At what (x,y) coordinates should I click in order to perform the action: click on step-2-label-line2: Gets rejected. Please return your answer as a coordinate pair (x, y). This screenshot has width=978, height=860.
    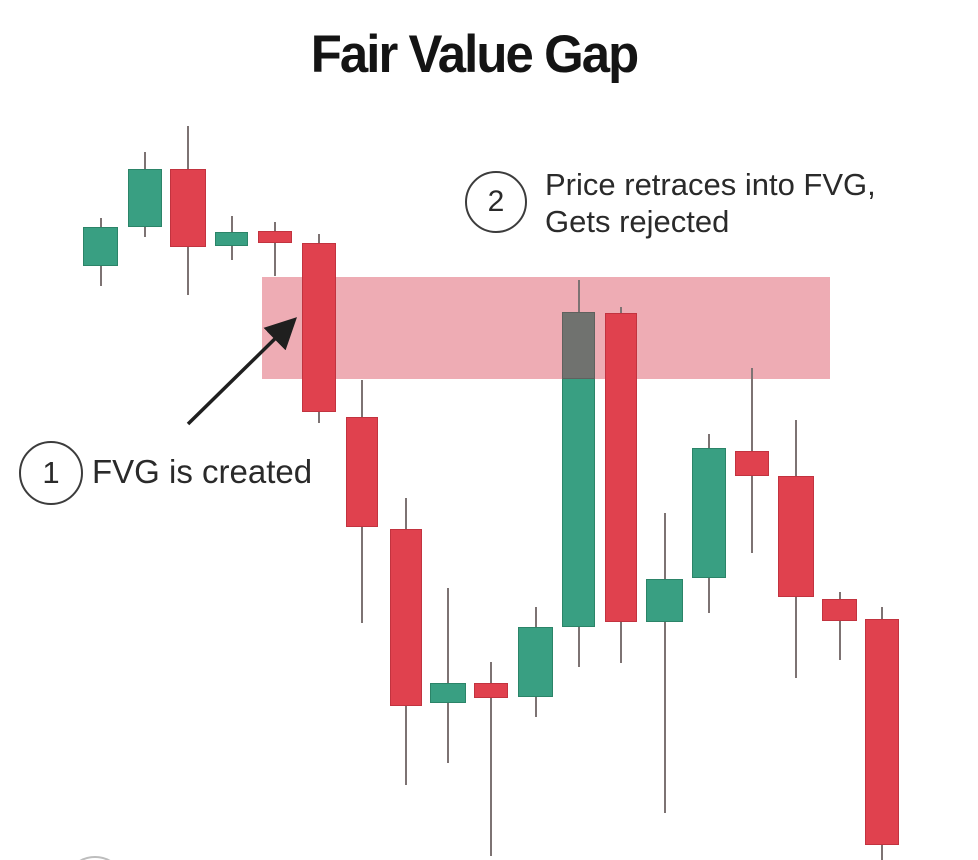
    Looking at the image, I should click on (637, 221).